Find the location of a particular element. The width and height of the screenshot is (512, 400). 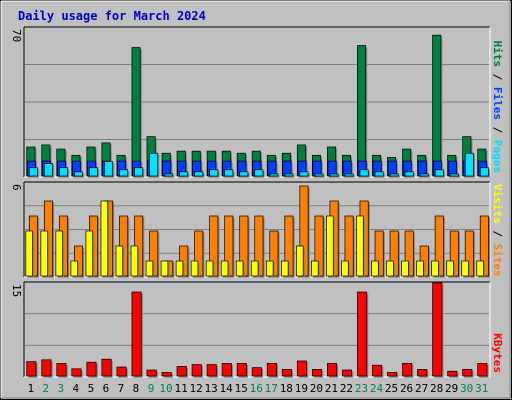

day-label: 29 is located at coordinates (451, 388).